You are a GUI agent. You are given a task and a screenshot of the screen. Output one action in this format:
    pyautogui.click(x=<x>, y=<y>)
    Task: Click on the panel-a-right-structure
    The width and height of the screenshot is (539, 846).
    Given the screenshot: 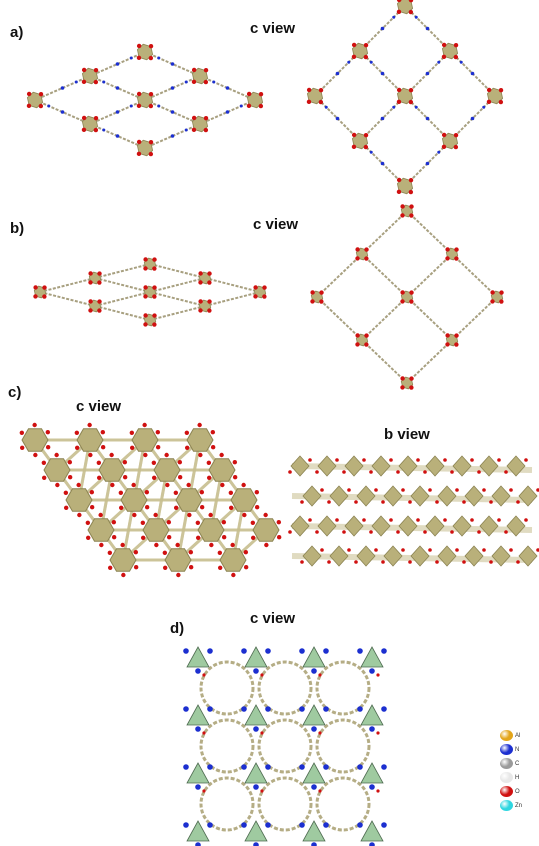 What is the action you would take?
    pyautogui.click(x=405, y=97)
    